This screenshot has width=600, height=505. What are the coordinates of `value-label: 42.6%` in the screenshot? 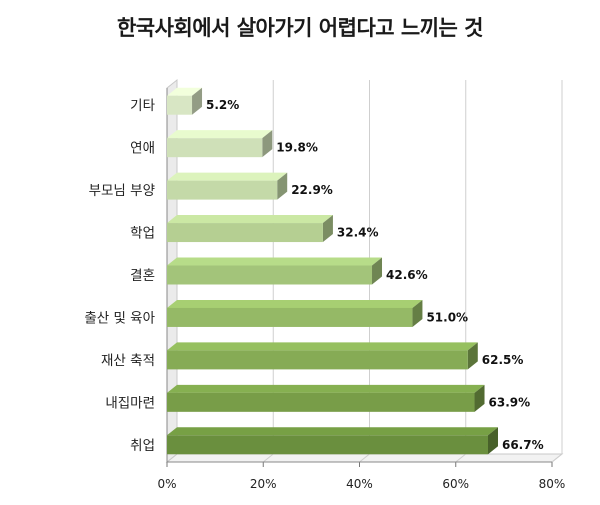 It's located at (407, 275).